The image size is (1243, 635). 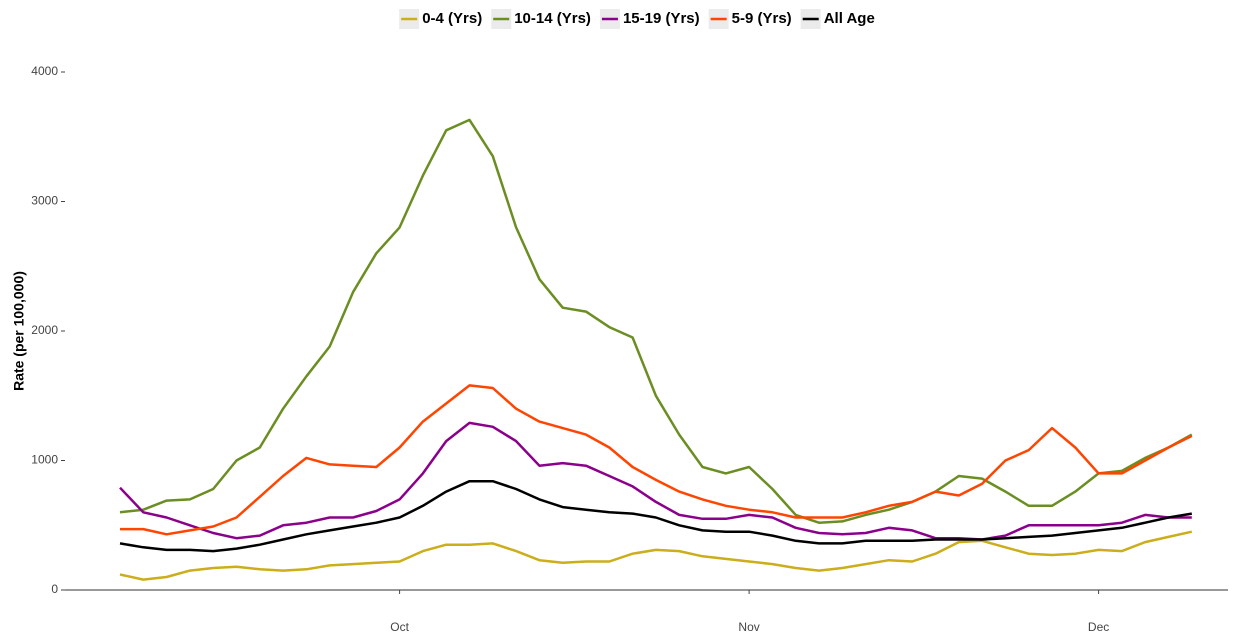 I want to click on legend-label: 0-4 (Yrs), so click(x=452, y=18).